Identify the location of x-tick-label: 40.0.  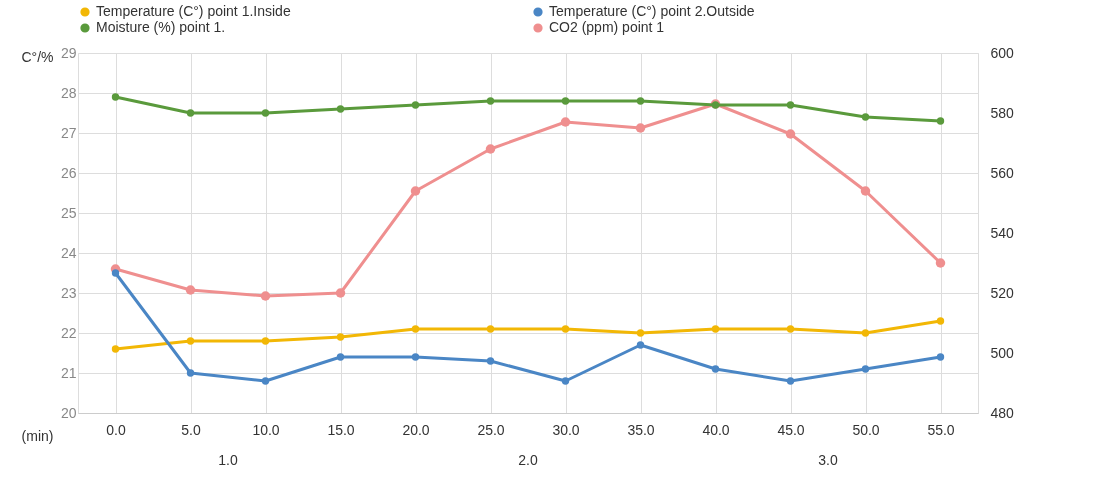
(716, 429).